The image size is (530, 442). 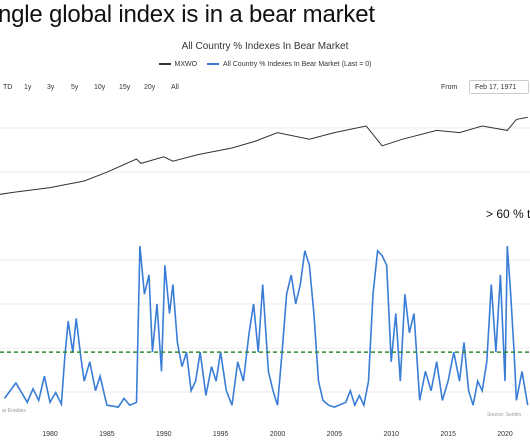 What do you see at coordinates (125, 87) in the screenshot?
I see `range-button-15y: 15y` at bounding box center [125, 87].